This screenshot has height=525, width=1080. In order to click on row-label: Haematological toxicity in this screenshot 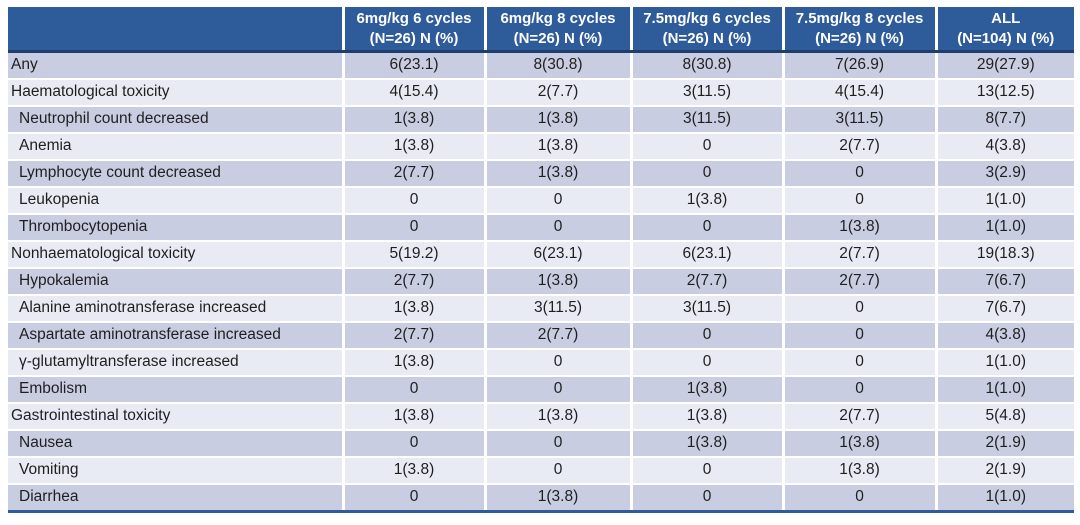, I will do `click(176, 93)`.